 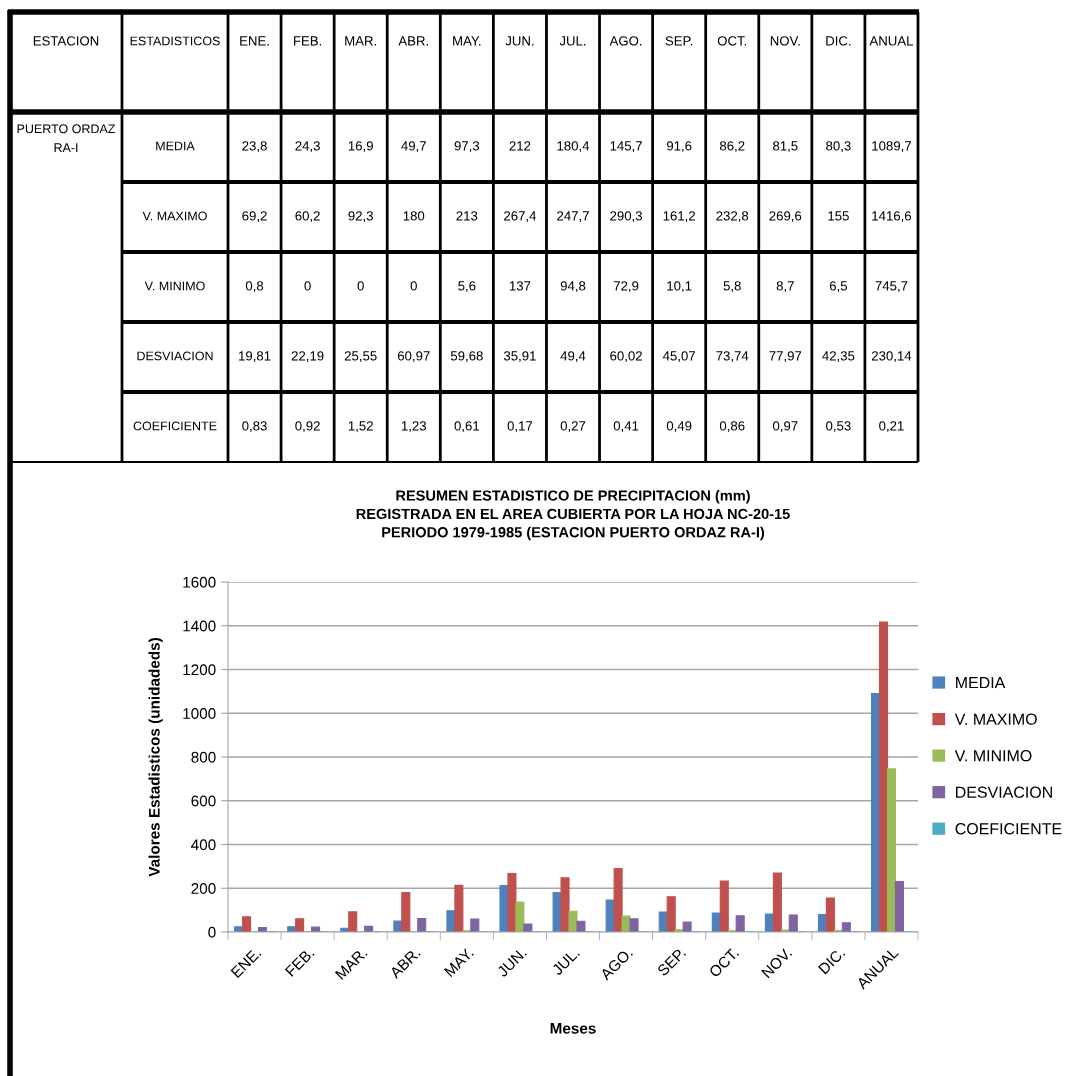 I want to click on data-label: 267,4, so click(x=520, y=217).